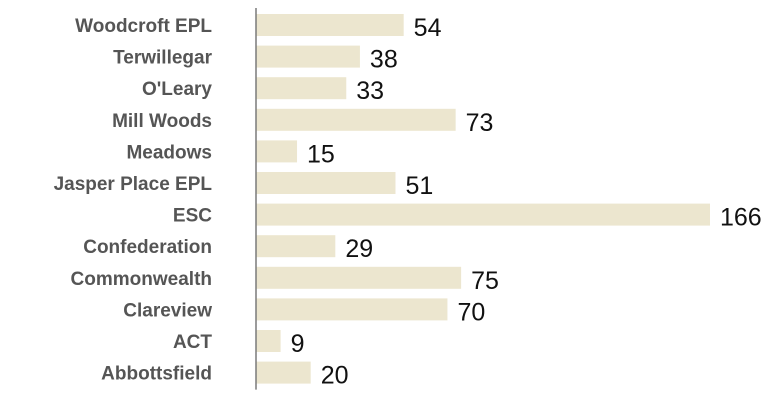 This screenshot has width=778, height=394. I want to click on value-label: 9, so click(298, 344).